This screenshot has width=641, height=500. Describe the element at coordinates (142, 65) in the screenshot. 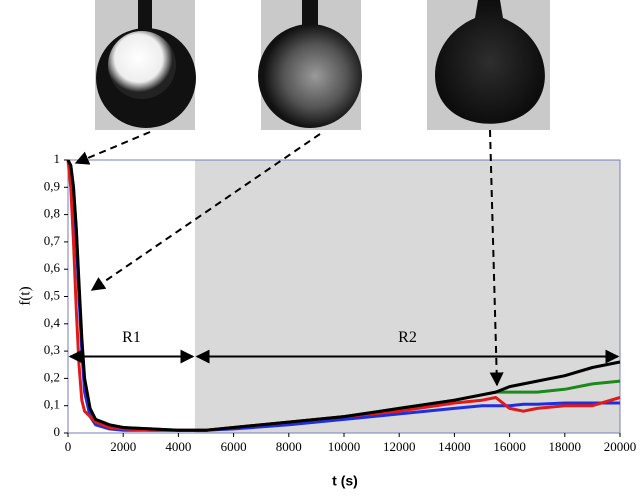

I see `droplet-core` at that location.